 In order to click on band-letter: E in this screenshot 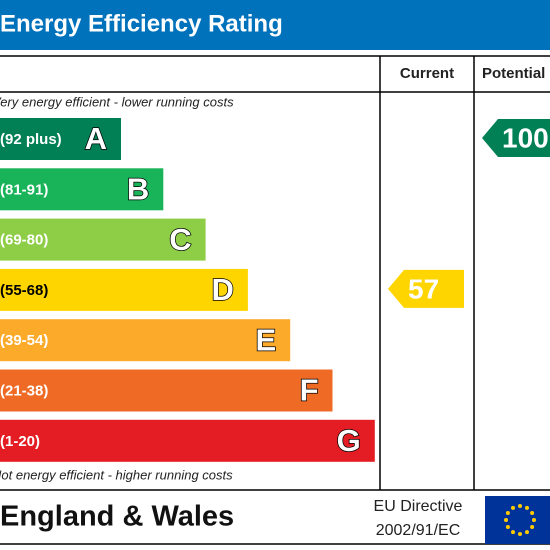, I will do `click(266, 339)`.